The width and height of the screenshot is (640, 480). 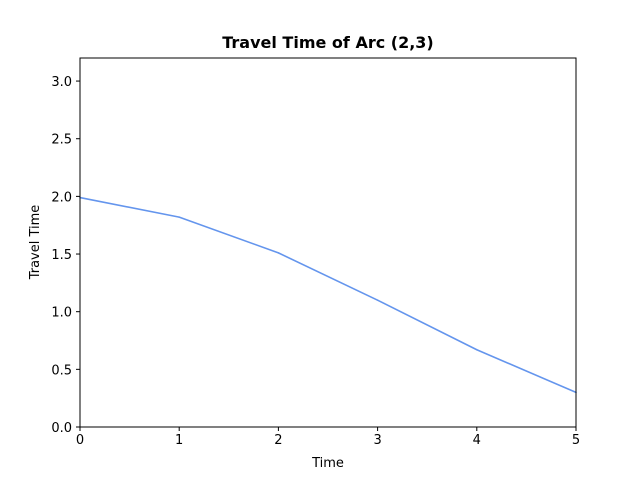 What do you see at coordinates (61, 313) in the screenshot?
I see `y-tick-label: 1.0` at bounding box center [61, 313].